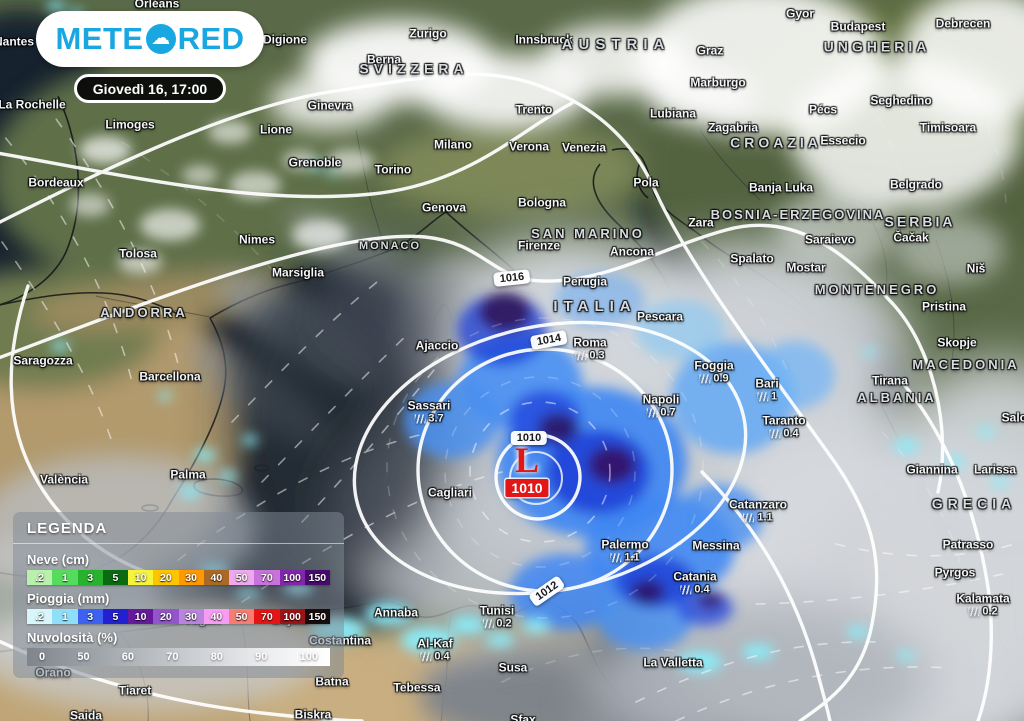 The width and height of the screenshot is (1024, 721). Describe the element at coordinates (292, 616) in the screenshot. I see `legend-cell: 100` at that location.